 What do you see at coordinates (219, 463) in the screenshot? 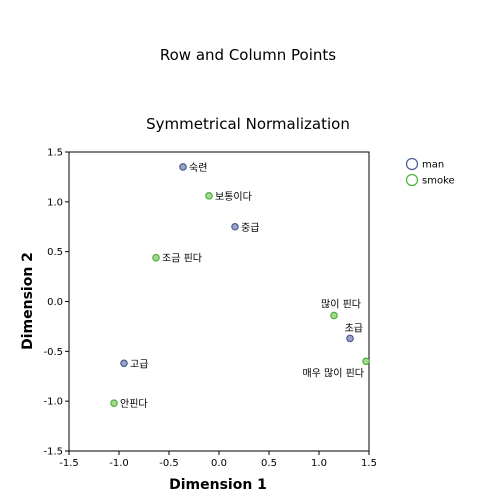
I see `x-tick-label: 0.0` at bounding box center [219, 463].